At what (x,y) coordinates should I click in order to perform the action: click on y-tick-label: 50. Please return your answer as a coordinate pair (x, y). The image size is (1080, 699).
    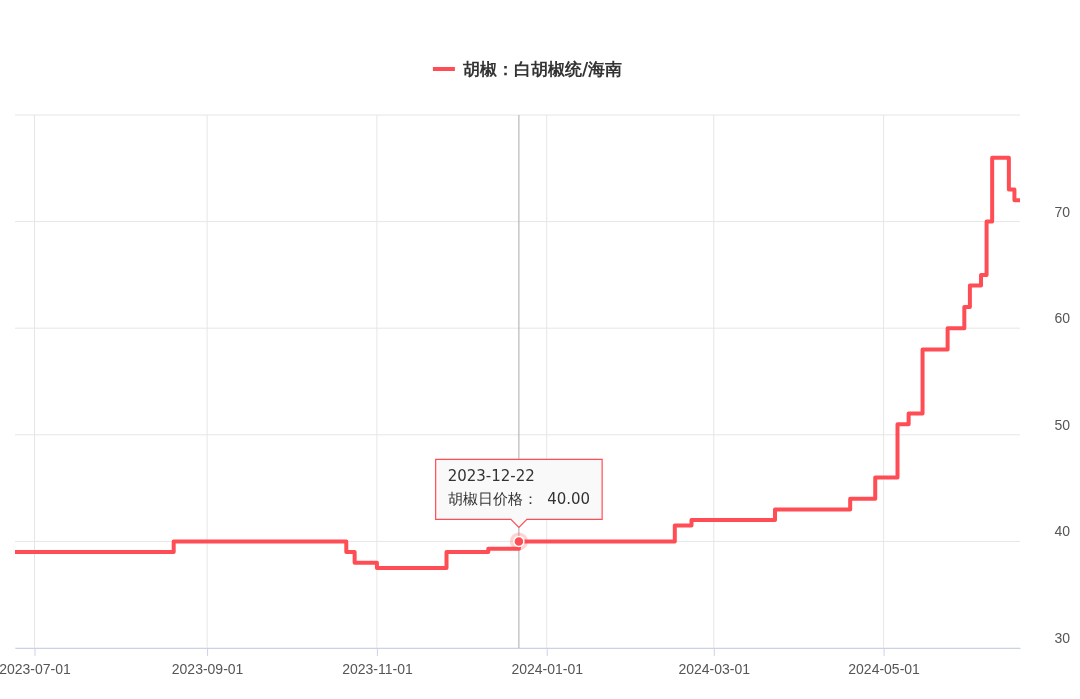
    Looking at the image, I should click on (1062, 424).